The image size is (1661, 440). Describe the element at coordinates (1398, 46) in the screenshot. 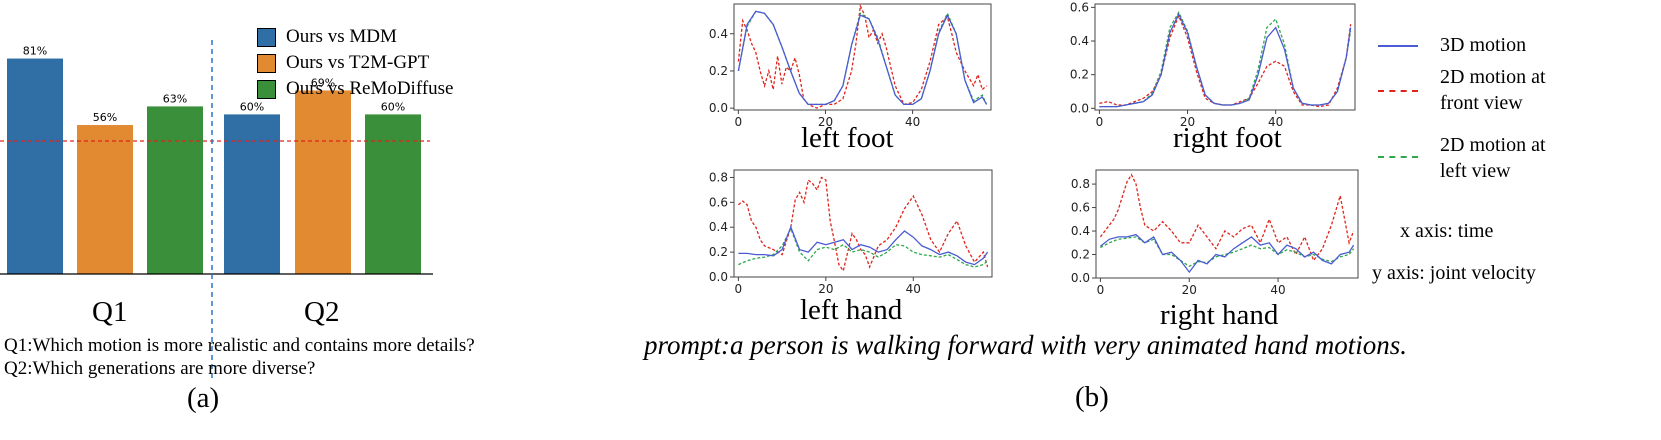

I see `legend-line-3d` at that location.